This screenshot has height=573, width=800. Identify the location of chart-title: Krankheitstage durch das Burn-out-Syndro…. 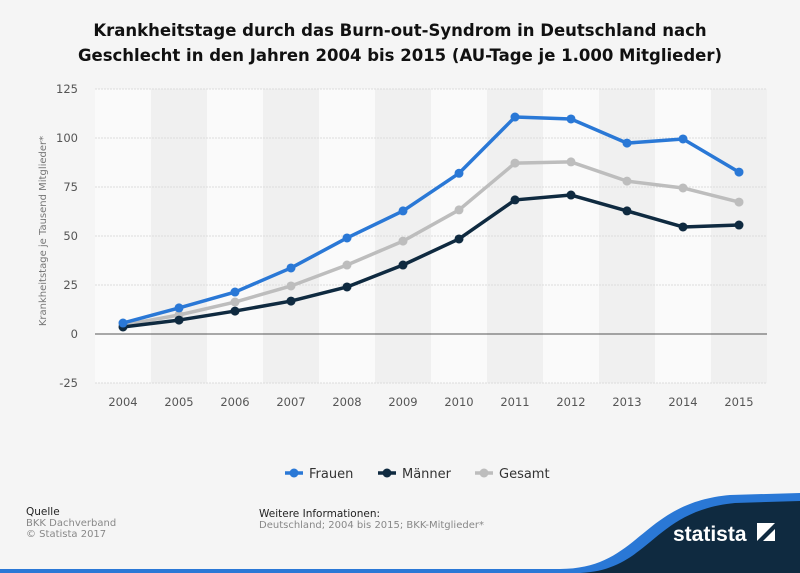
(400, 43).